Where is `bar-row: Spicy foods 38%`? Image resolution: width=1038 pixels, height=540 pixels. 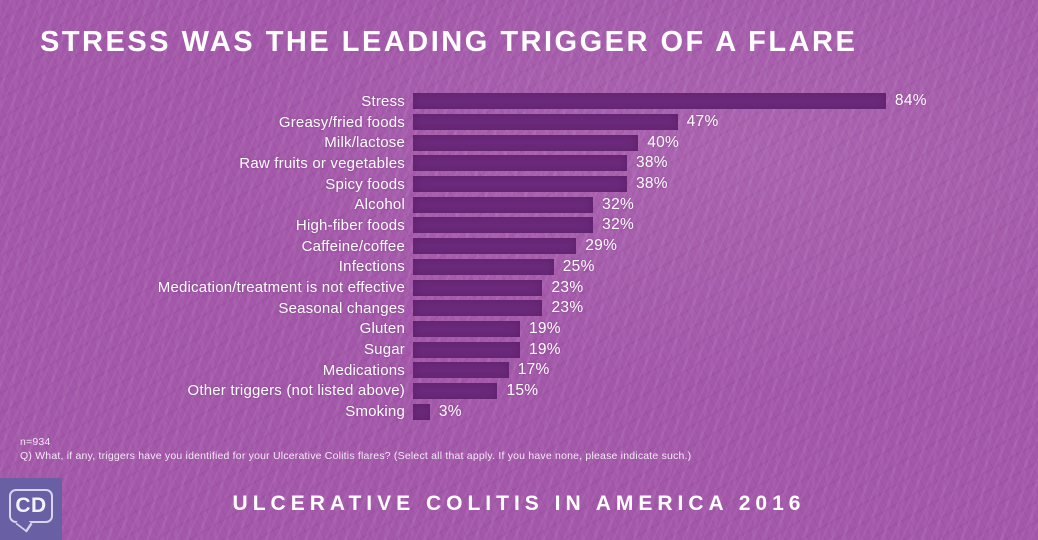
bar-row: Spicy foods 38% is located at coordinates (519, 184).